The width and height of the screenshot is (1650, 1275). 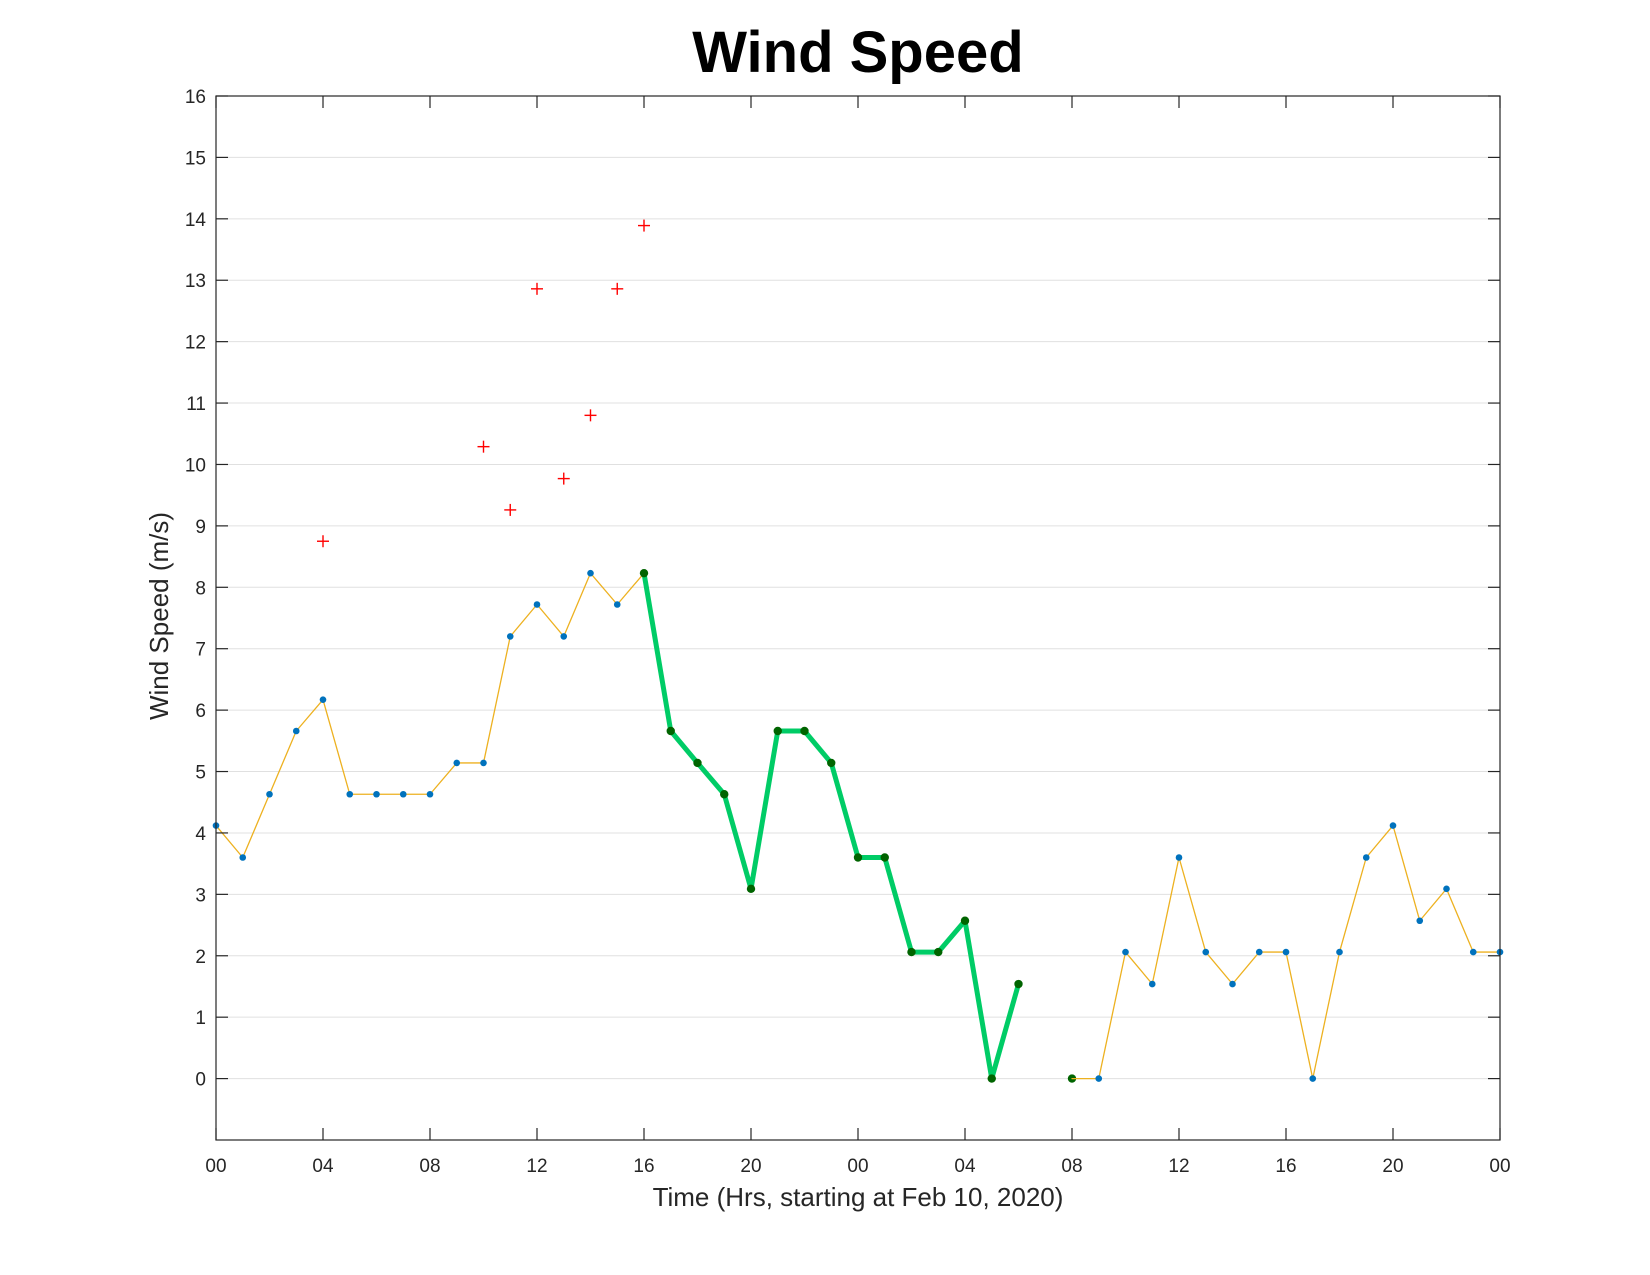 What do you see at coordinates (195, 465) in the screenshot?
I see `y-tick-label: 10` at bounding box center [195, 465].